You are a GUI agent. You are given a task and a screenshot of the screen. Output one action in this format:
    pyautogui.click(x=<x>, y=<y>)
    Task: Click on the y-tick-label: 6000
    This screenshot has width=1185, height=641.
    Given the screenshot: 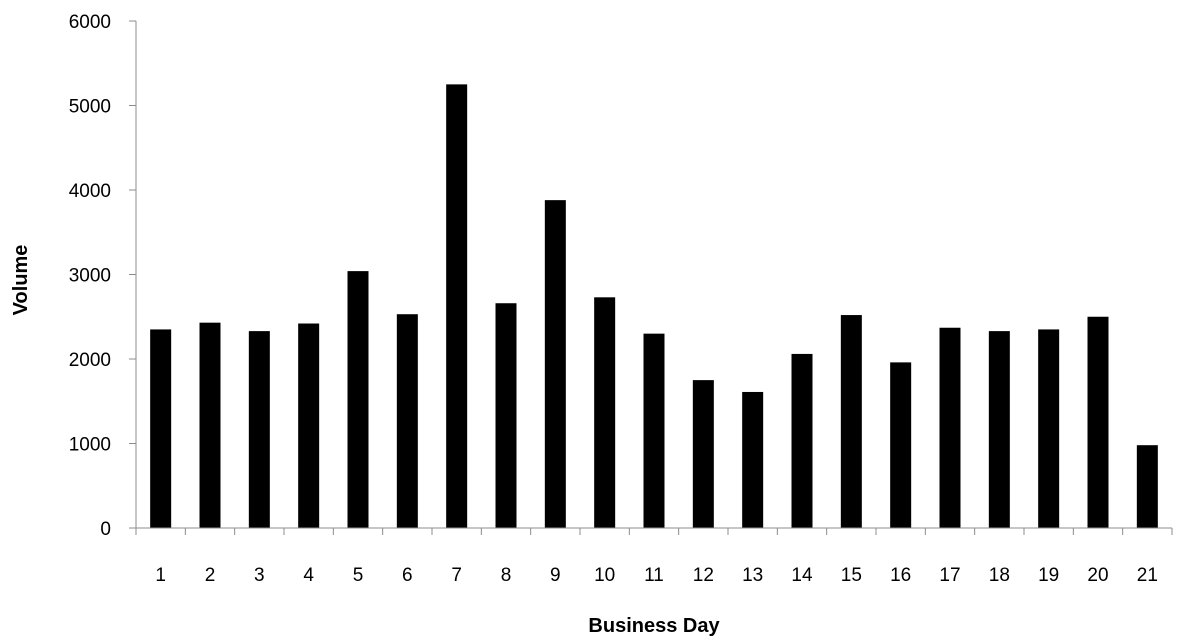 What is the action you would take?
    pyautogui.click(x=90, y=22)
    